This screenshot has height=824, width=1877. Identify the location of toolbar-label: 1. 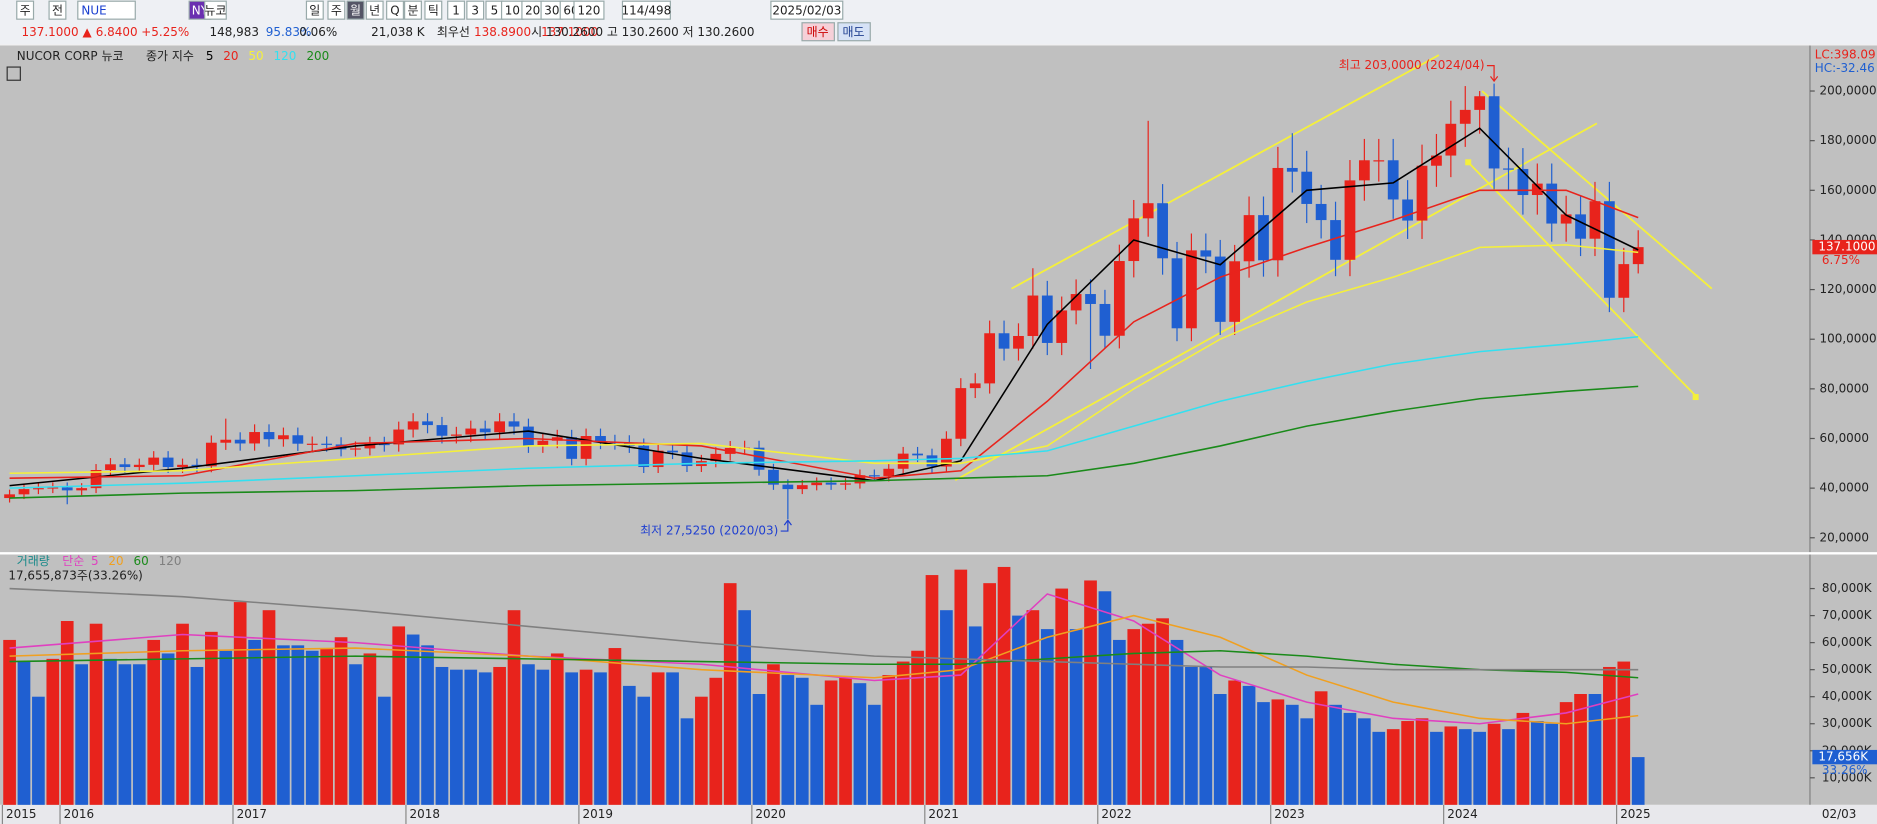
(456, 10).